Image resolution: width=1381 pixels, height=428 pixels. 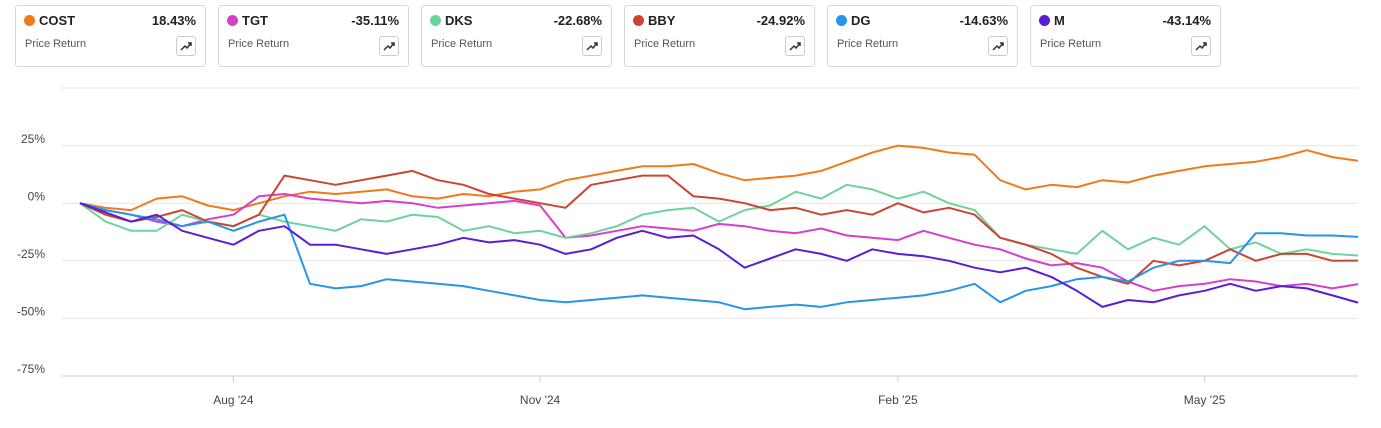 What do you see at coordinates (33, 139) in the screenshot?
I see `y-tick-label: 25%` at bounding box center [33, 139].